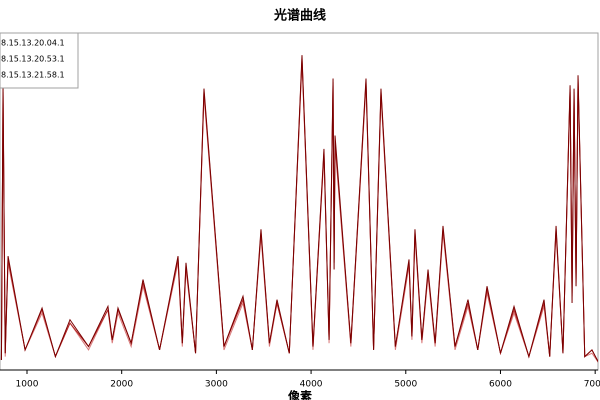 Image resolution: width=600 pixels, height=400 pixels. I want to click on legend-entry: 8.15.13.21.58.1, so click(33, 75).